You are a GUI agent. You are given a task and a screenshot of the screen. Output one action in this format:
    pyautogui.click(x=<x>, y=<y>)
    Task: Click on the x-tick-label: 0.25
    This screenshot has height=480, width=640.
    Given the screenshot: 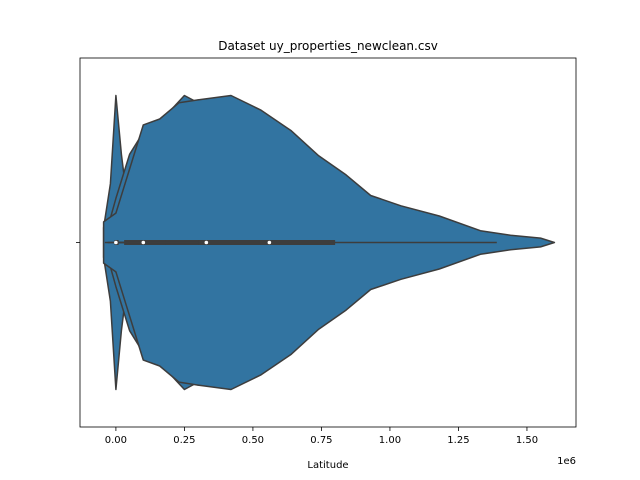 What is the action you would take?
    pyautogui.click(x=184, y=440)
    